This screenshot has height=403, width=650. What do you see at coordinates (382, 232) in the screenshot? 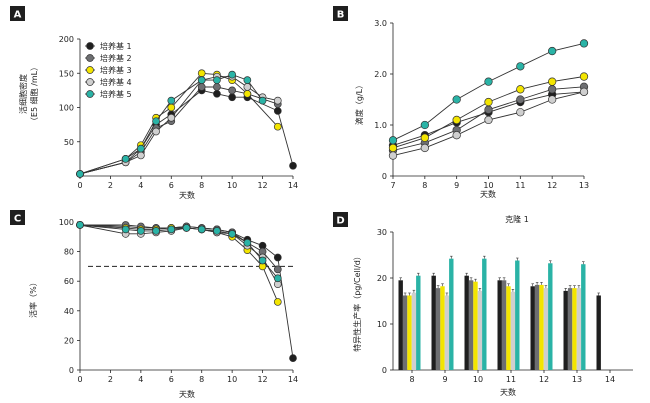
I see `panel-d-y-tick-label: 30` at bounding box center [382, 232].